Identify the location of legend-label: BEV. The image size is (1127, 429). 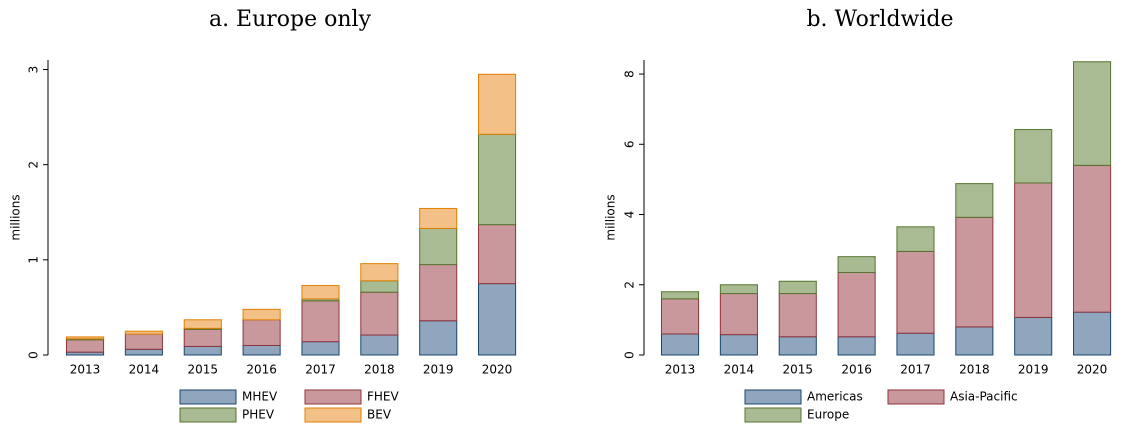
(379, 415).